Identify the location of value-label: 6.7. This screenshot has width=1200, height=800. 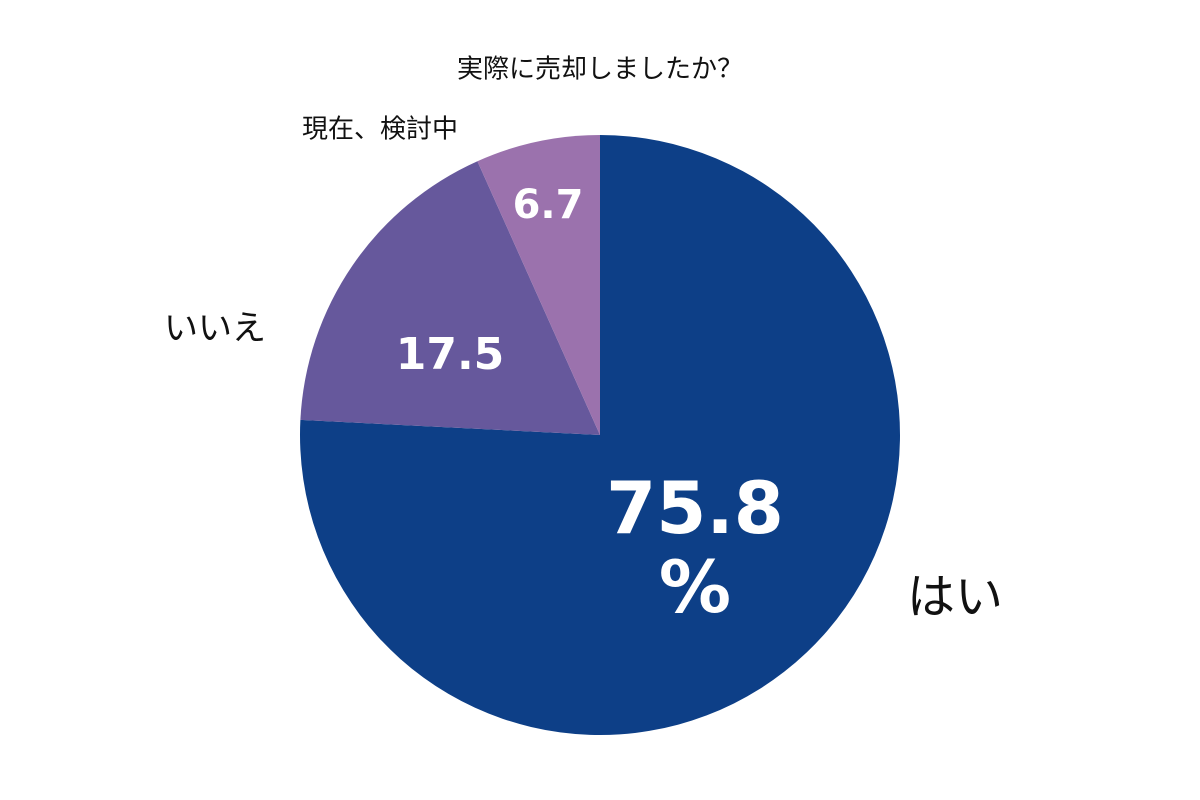
(548, 205).